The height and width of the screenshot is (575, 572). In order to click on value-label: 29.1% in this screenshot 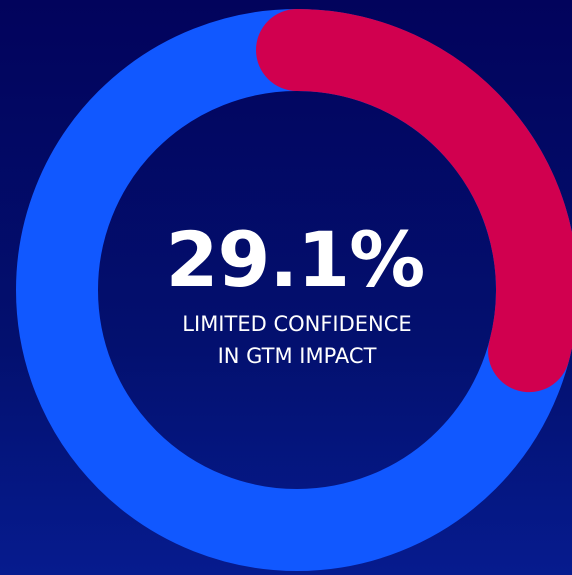, I will do `click(295, 259)`.